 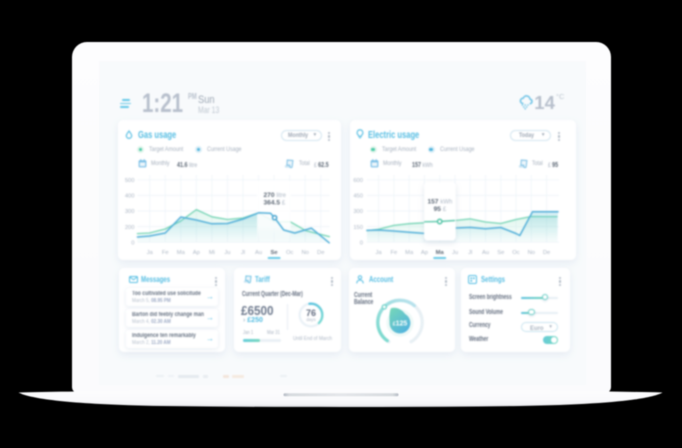 What do you see at coordinates (358, 228) in the screenshot?
I see `svg-text: 150` at bounding box center [358, 228].